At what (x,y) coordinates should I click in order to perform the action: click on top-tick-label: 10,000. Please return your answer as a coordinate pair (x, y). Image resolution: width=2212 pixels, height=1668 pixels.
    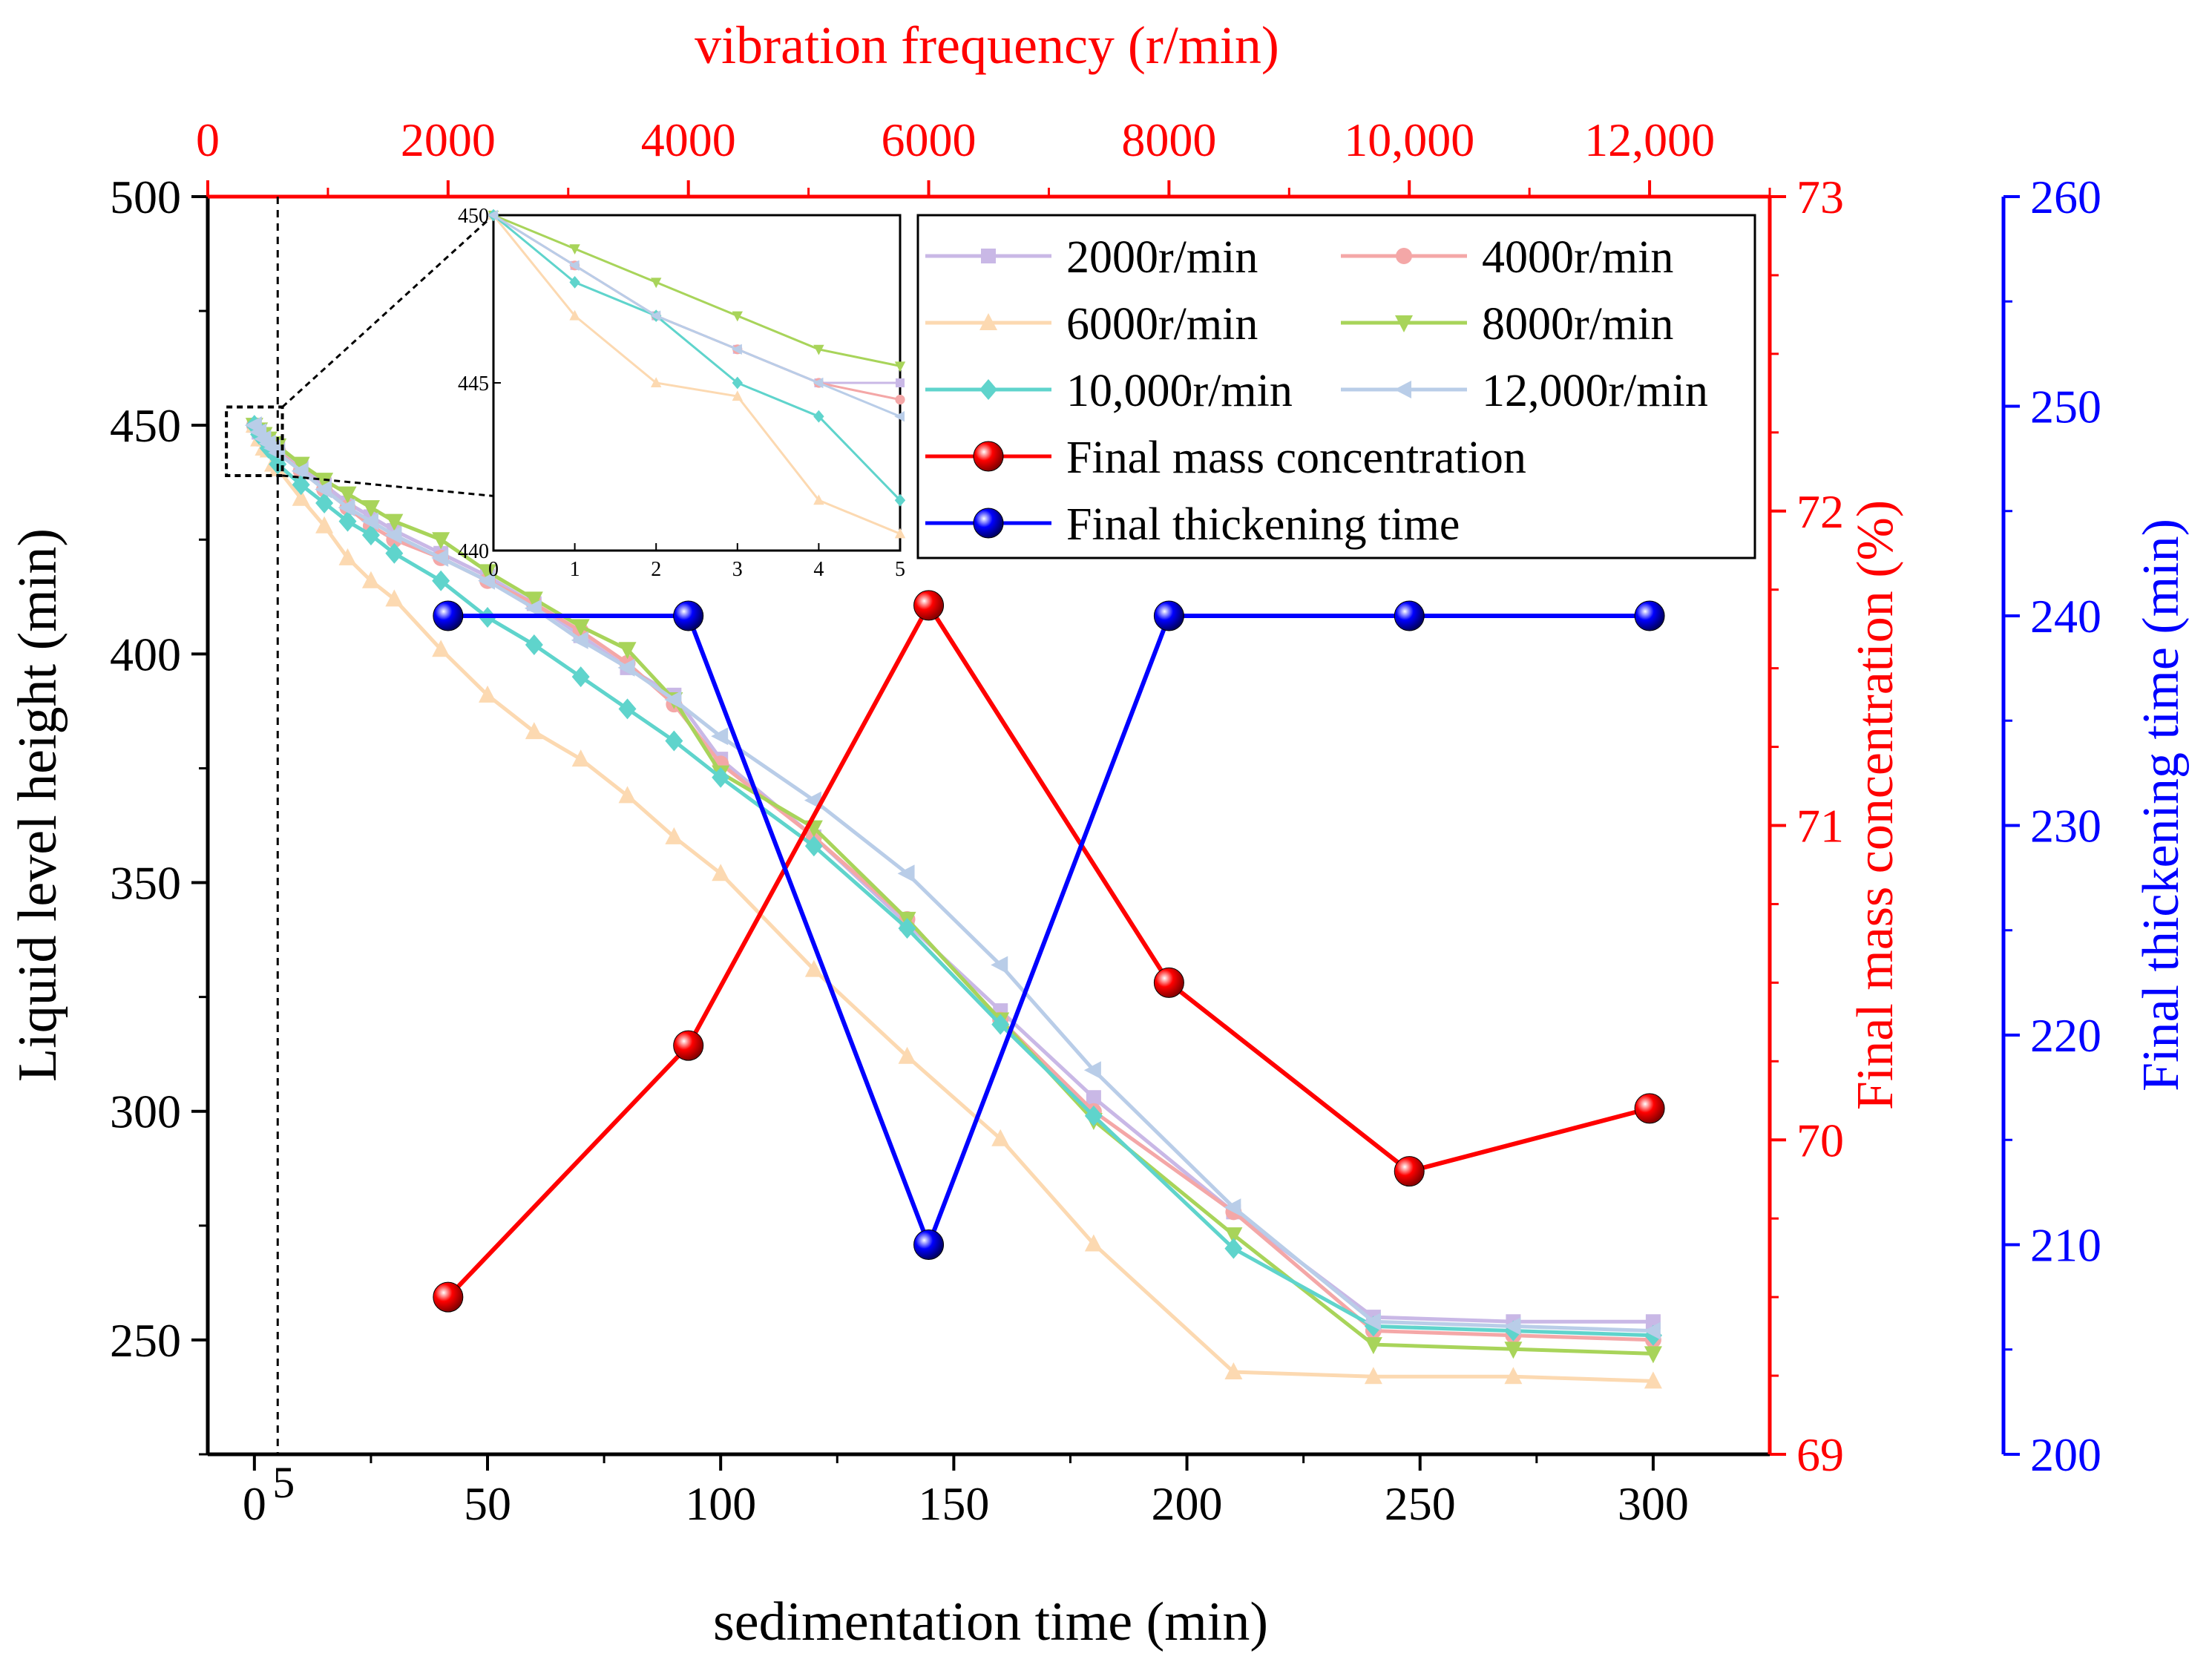
    Looking at the image, I should click on (1409, 140).